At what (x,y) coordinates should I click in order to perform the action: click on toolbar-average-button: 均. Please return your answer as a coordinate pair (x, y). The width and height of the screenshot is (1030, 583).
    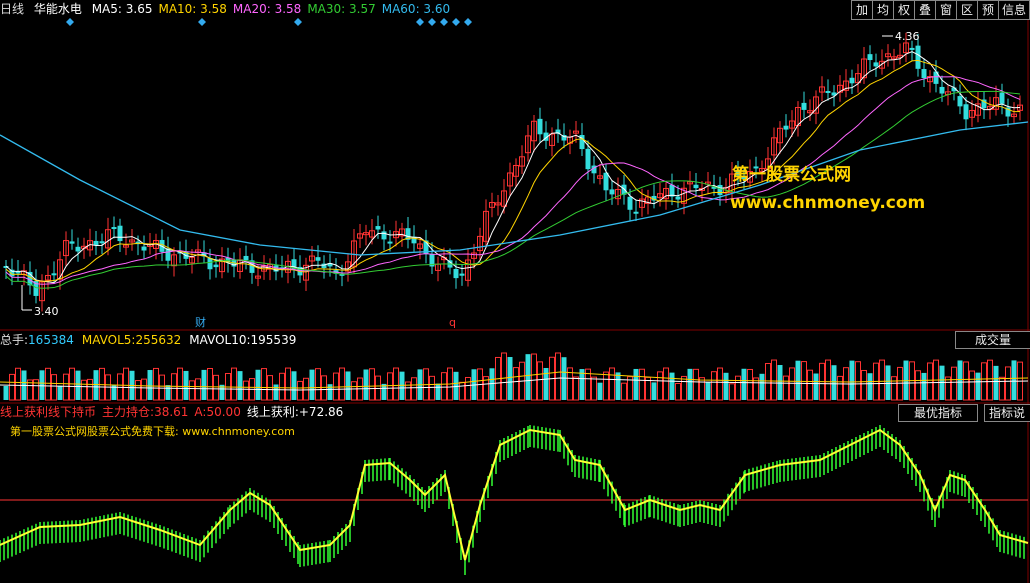
    Looking at the image, I should click on (883, 10).